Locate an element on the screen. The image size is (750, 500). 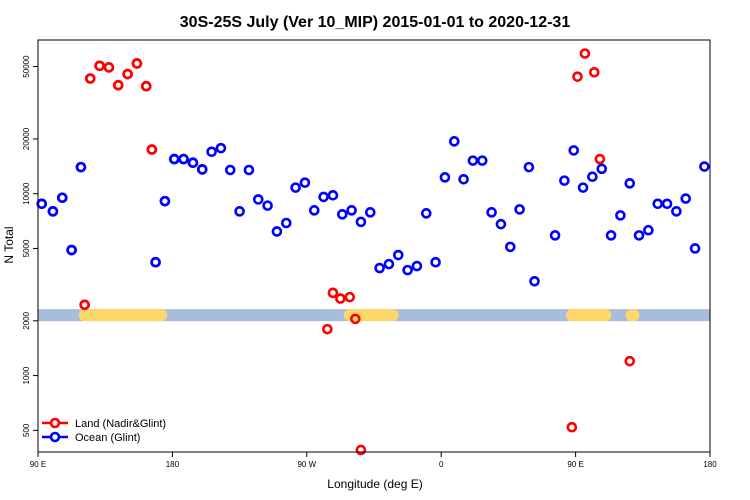
legend-label: Land (Nadir&Glint) is located at coordinates (120, 424).